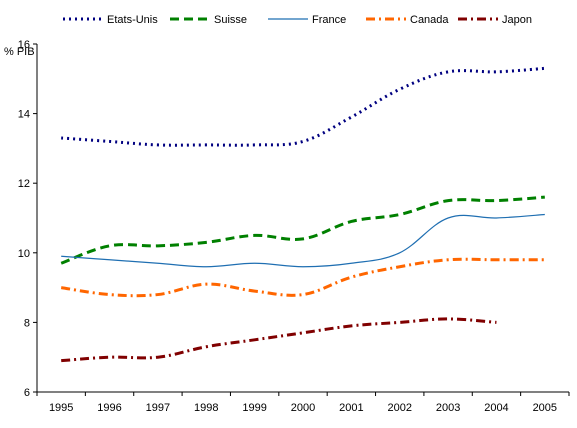 The width and height of the screenshot is (577, 428). Describe the element at coordinates (24, 115) in the screenshot. I see `y-tick-label: 14` at that location.